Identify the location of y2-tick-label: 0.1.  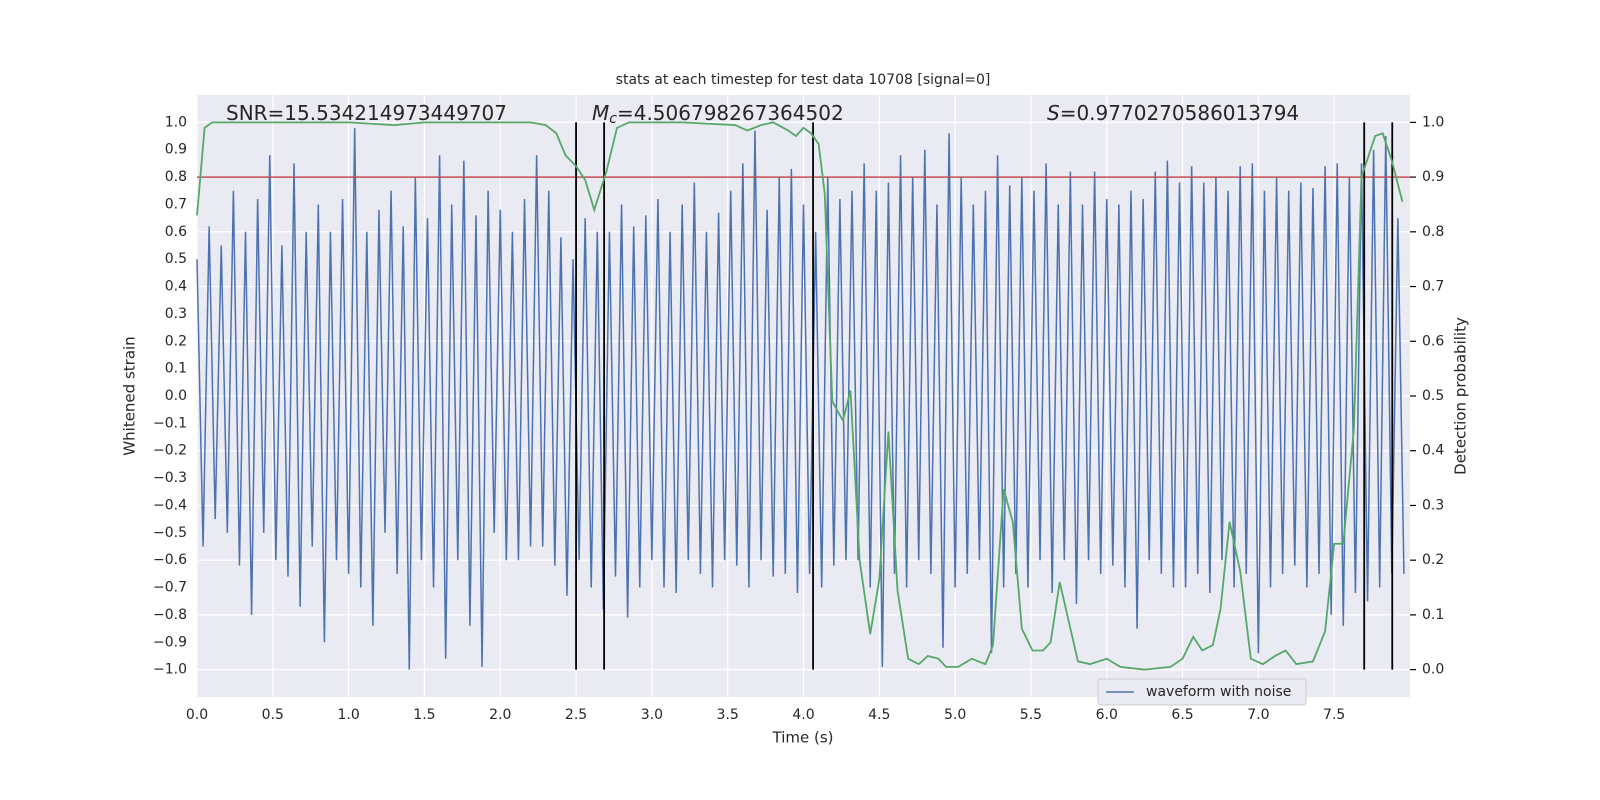
(1433, 615).